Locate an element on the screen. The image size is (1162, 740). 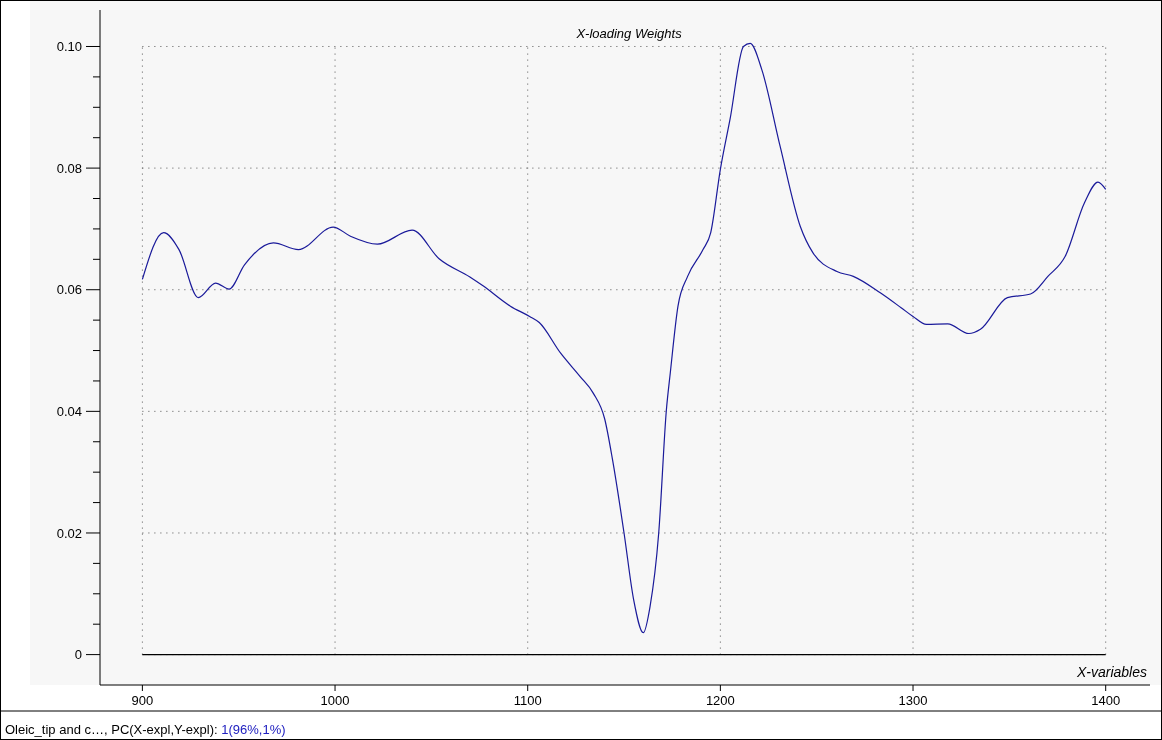
x-tick-label: 1100 is located at coordinates (527, 700).